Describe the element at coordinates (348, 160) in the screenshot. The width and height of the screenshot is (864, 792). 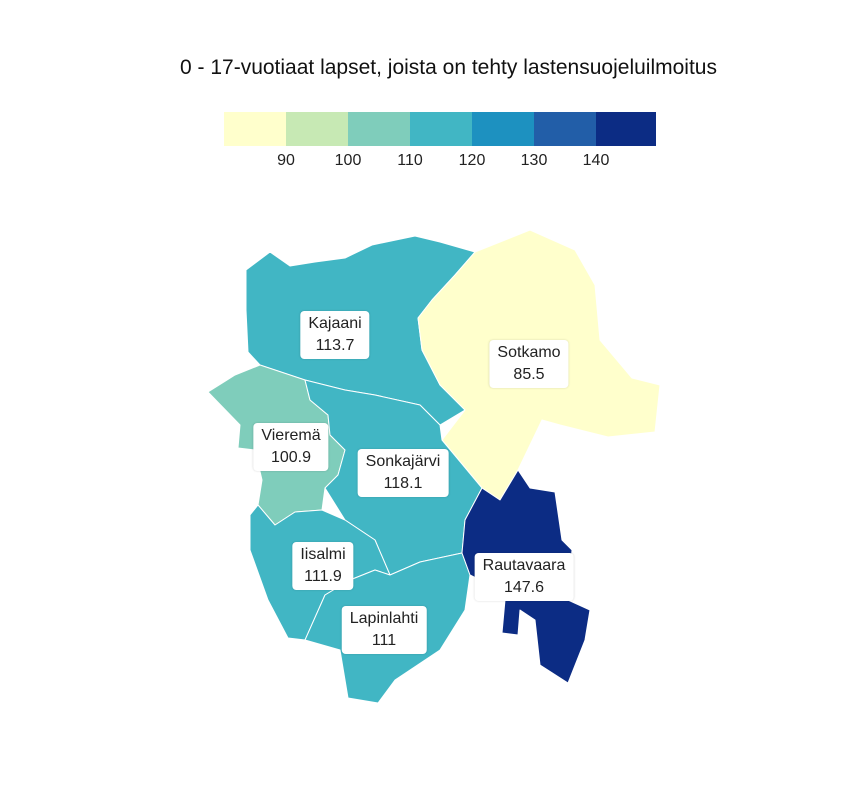
I see `legend-tick: 100` at that location.